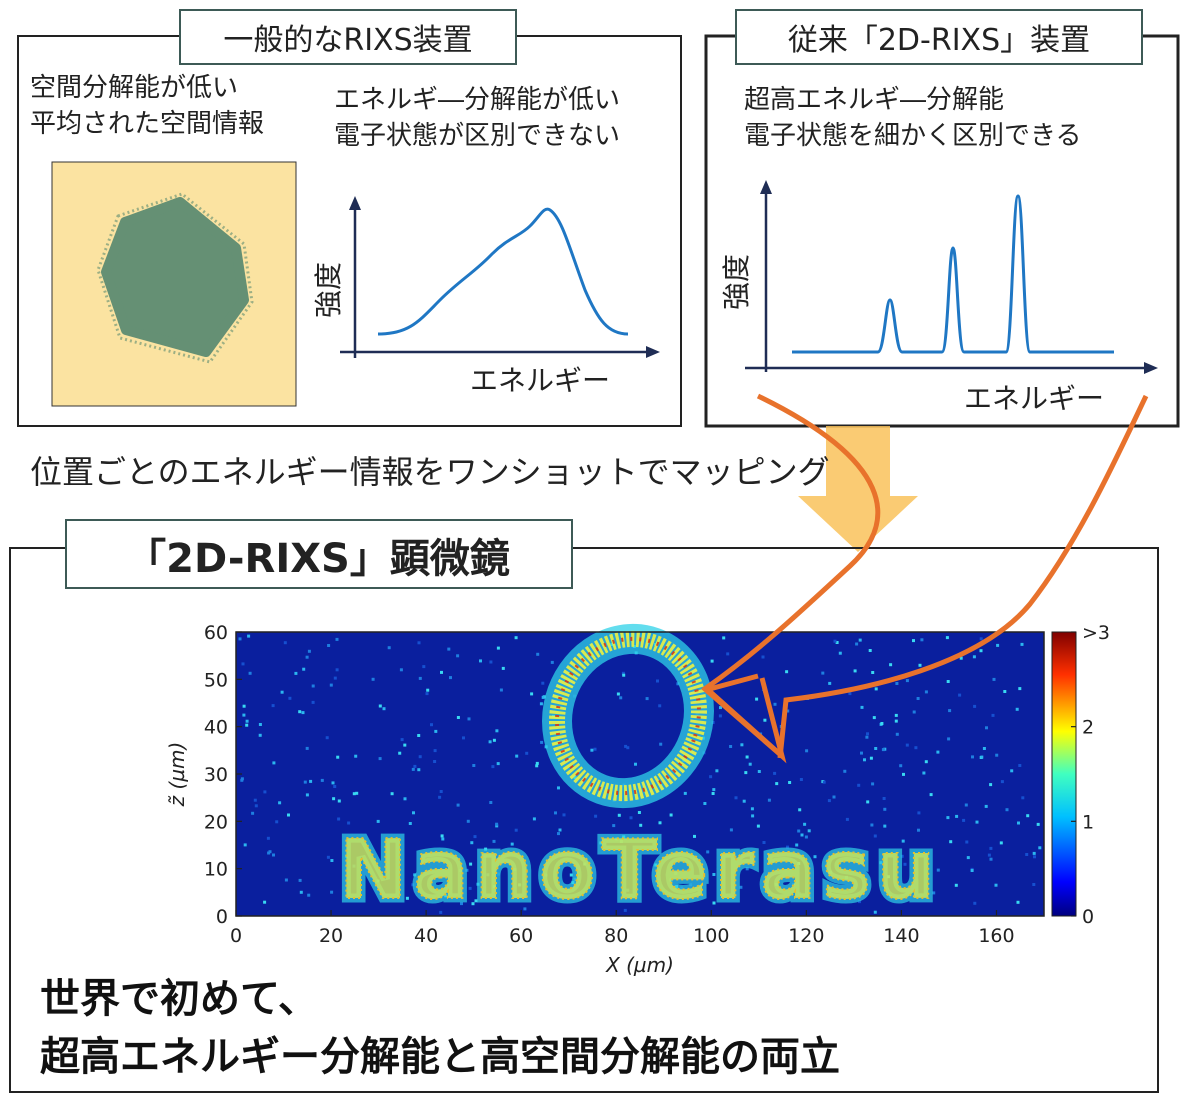  I want to click on broad-spectrum-line, so click(503, 271).